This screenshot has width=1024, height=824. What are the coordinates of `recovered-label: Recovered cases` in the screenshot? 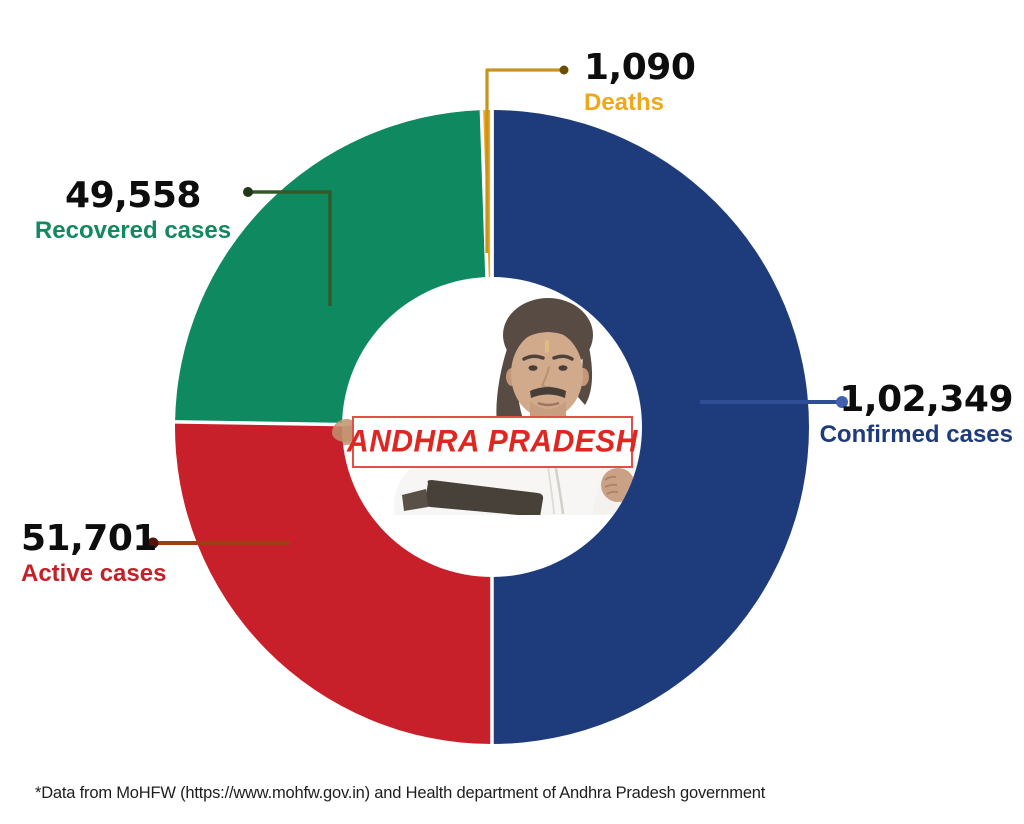 It's located at (133, 230).